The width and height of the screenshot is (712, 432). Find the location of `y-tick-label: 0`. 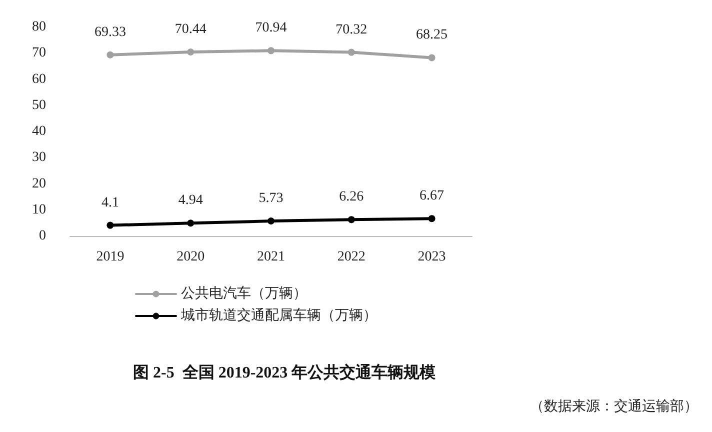

y-tick-label: 0 is located at coordinates (42, 236).